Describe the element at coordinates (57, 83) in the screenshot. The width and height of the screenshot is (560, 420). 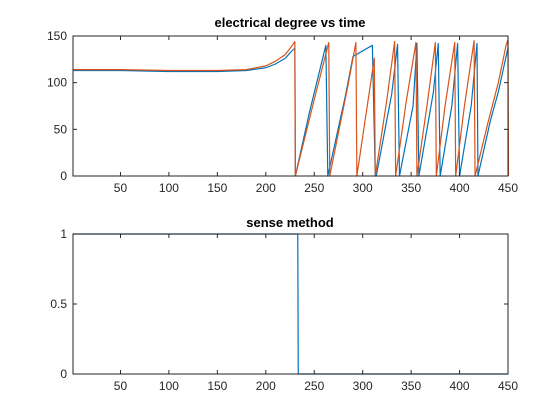
I see `y-tick-label: 100` at that location.